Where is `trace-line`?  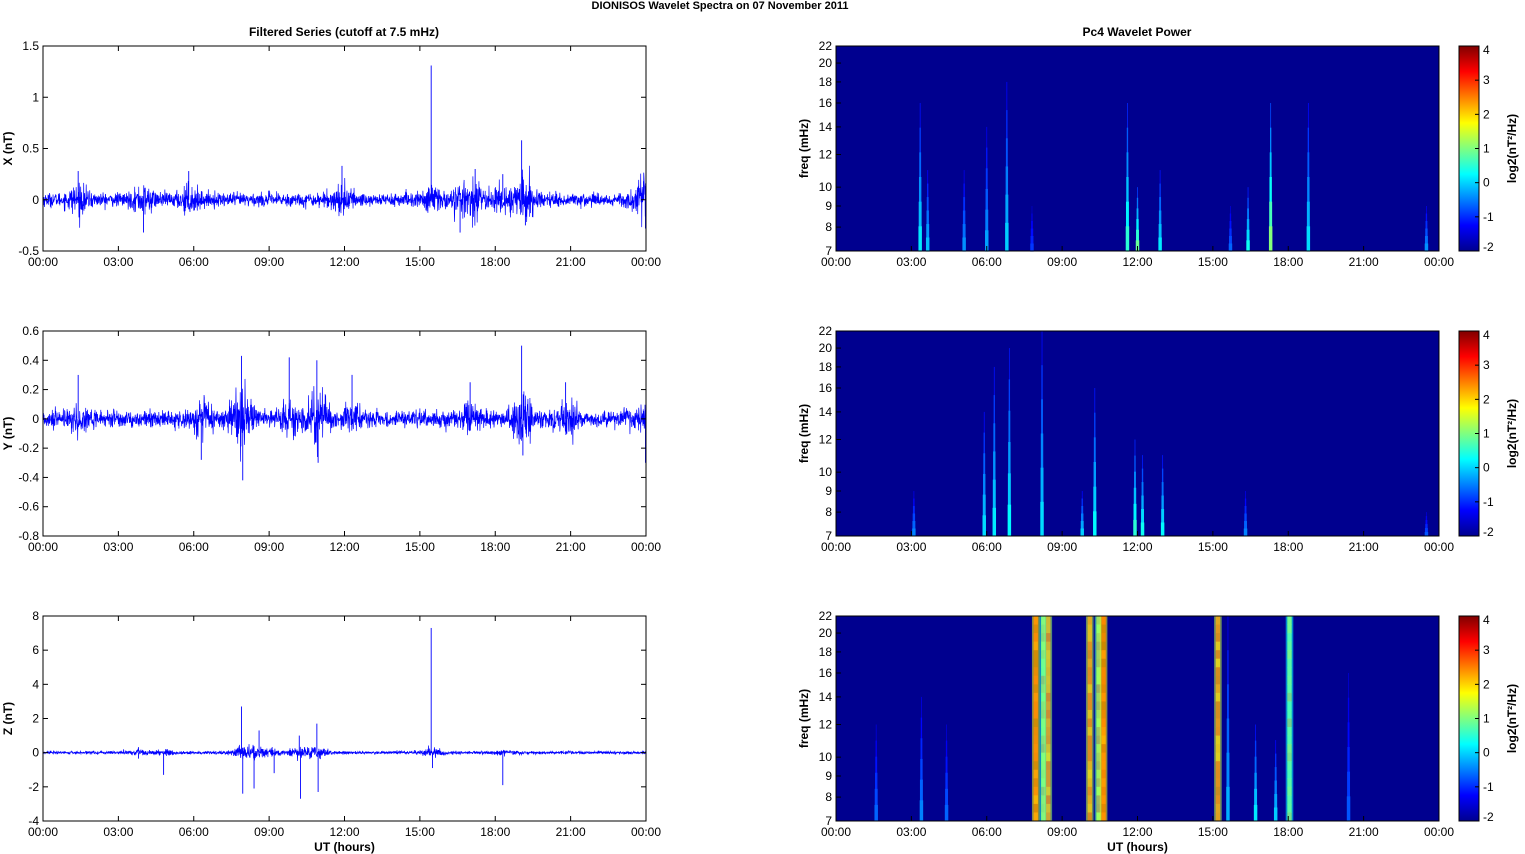
trace-line is located at coordinates (344, 752).